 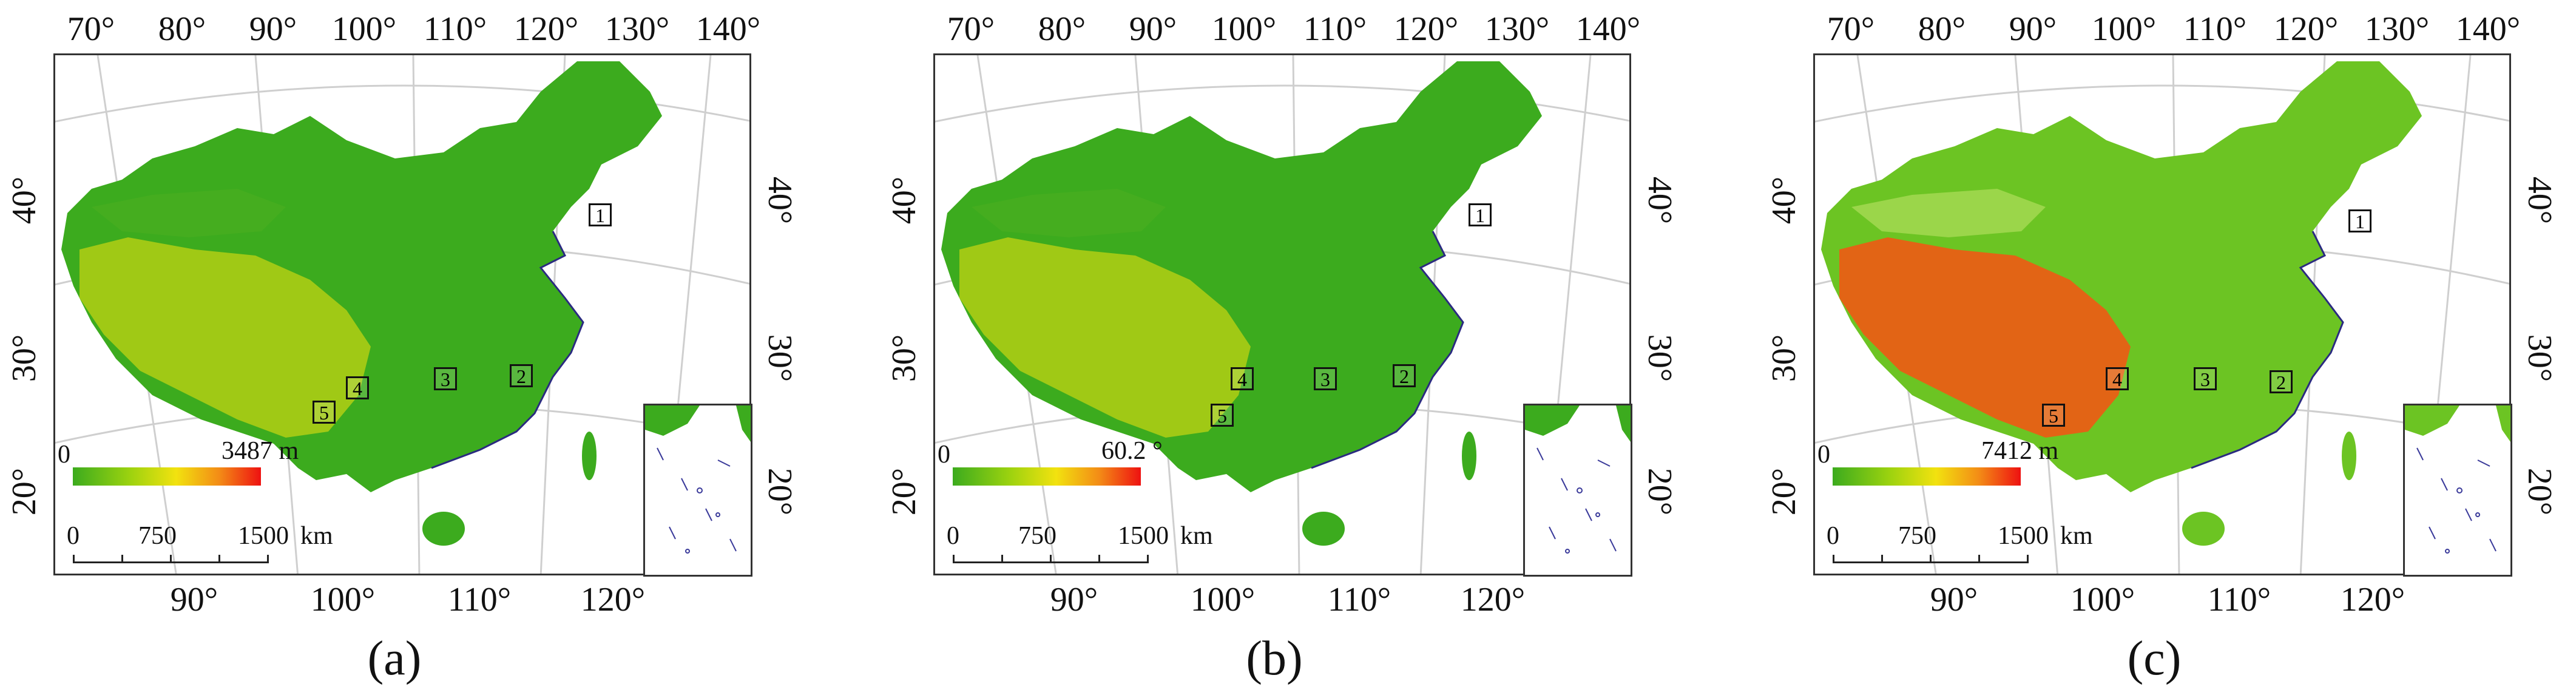 I want to click on panel-letter: (a), so click(x=394, y=658).